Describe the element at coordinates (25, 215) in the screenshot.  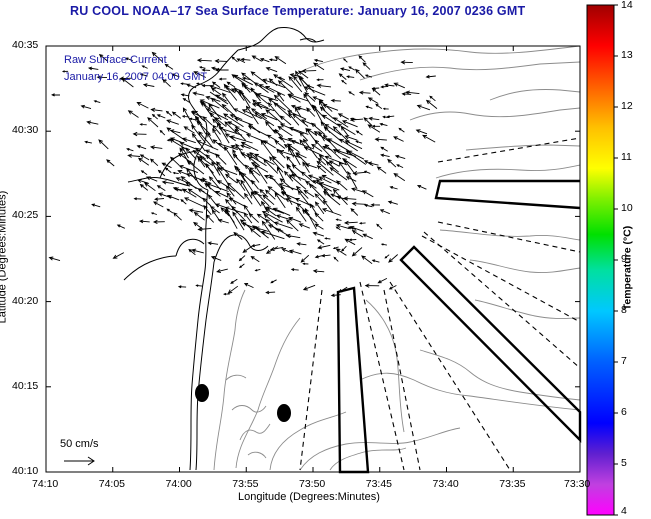
I see `y-tick-label: 40:25` at that location.